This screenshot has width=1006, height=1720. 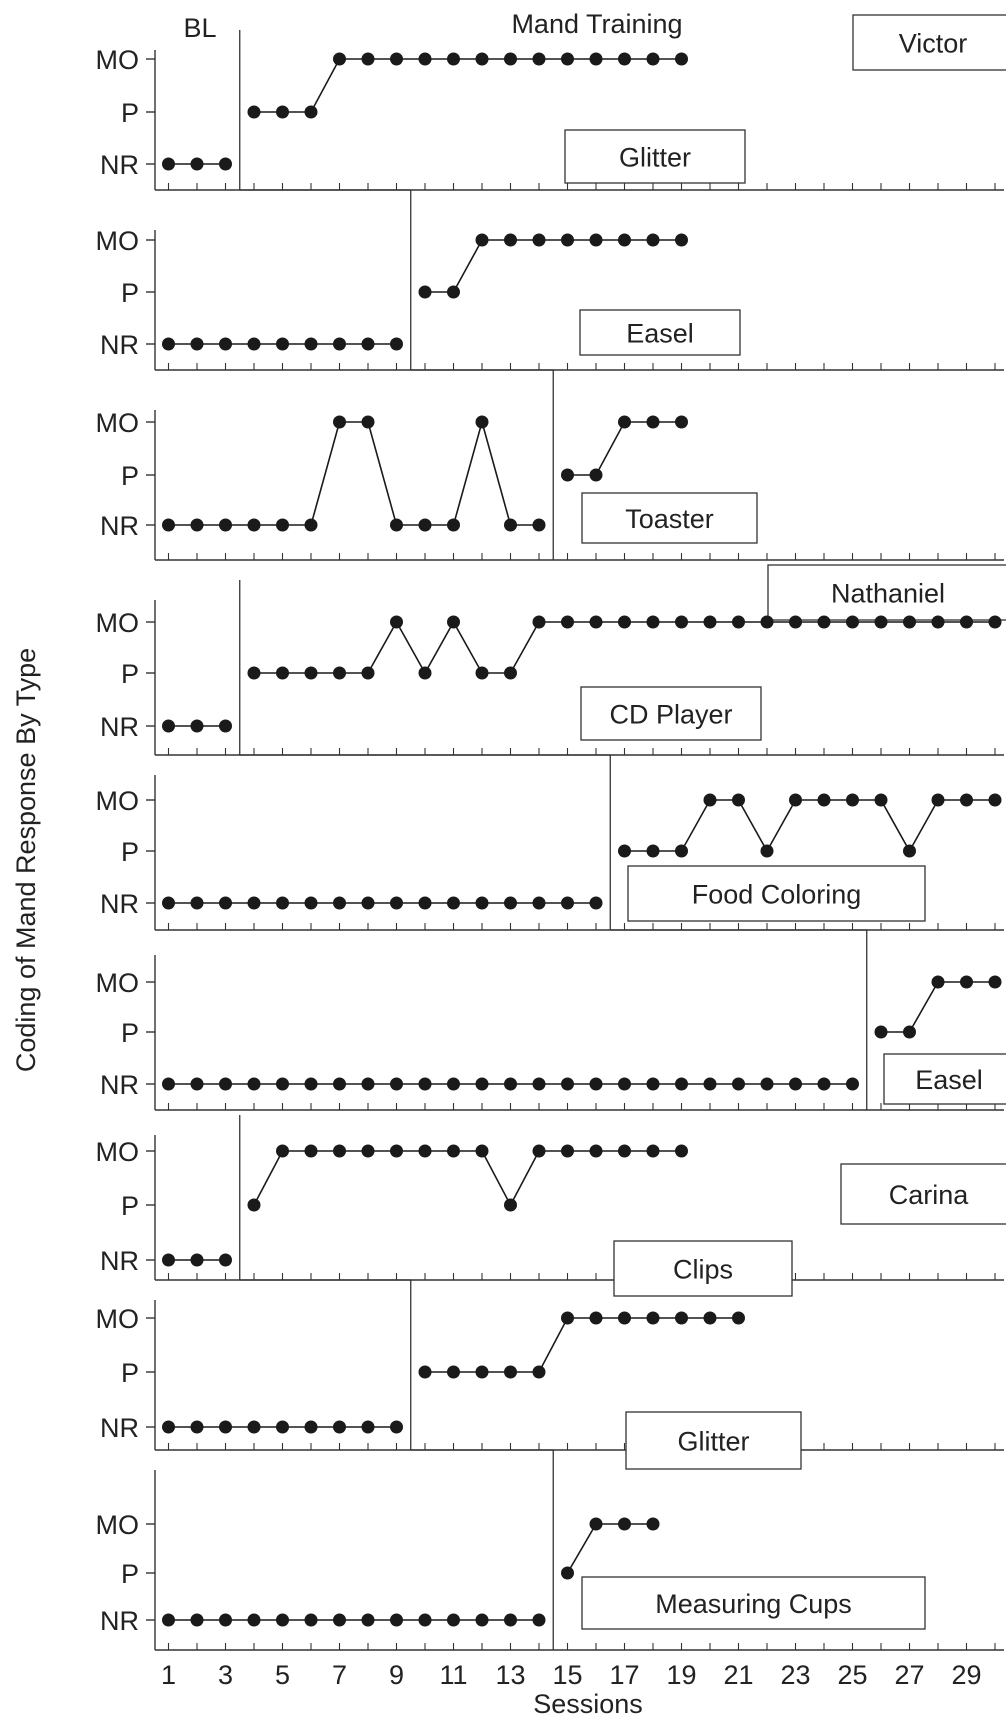 I want to click on panel-6: NR P MO Easel, so click(x=551, y=1033).